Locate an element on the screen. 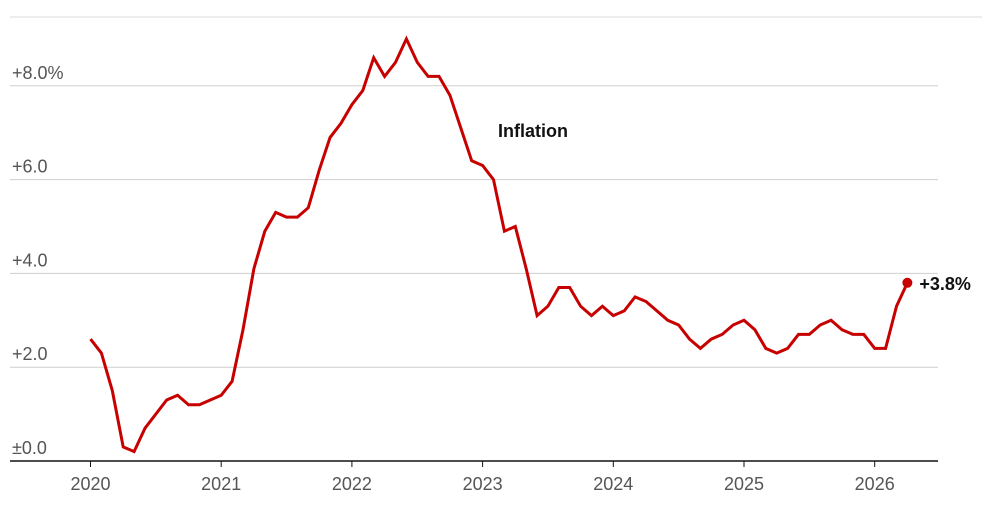  end-value-label: +3.8% is located at coordinates (945, 284).